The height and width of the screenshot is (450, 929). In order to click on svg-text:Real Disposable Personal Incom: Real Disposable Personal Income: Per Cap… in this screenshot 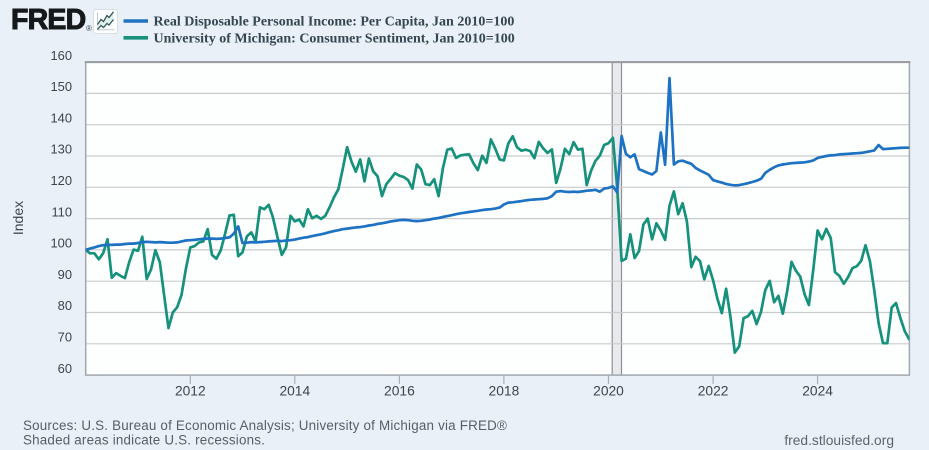, I will do `click(334, 22)`.